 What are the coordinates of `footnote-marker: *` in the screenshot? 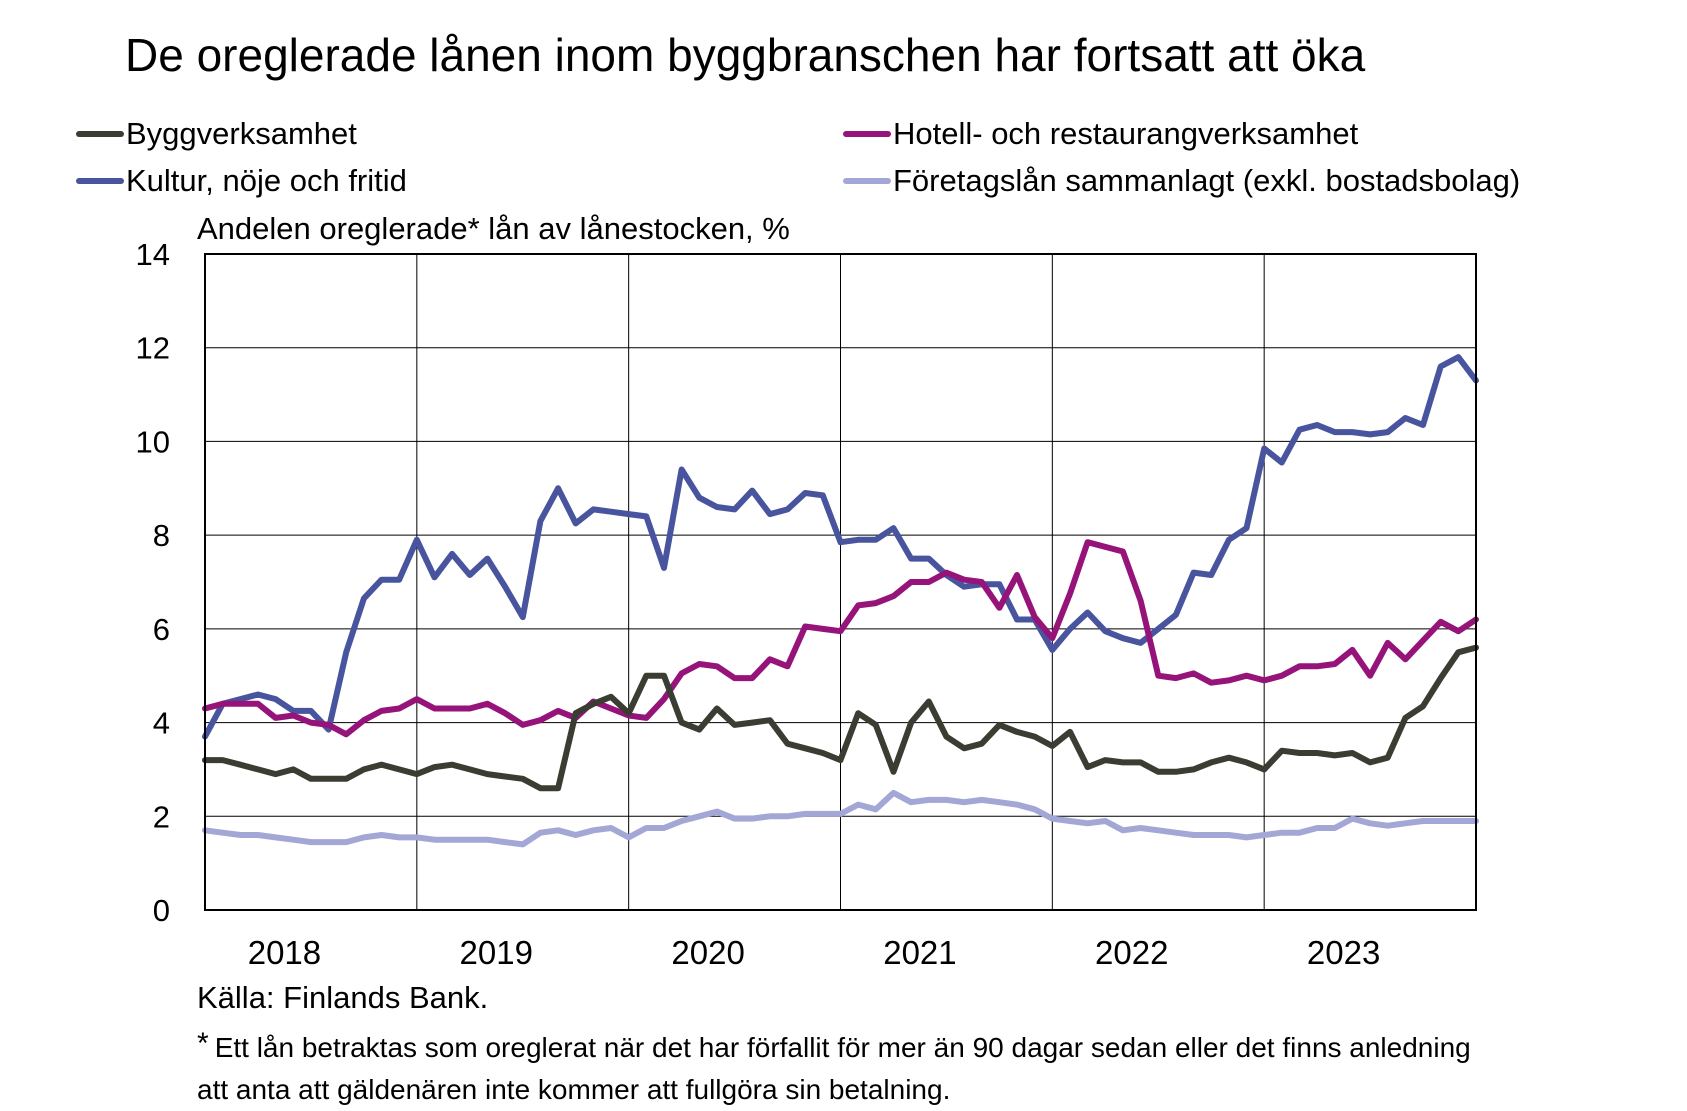 It's located at (203, 1043).